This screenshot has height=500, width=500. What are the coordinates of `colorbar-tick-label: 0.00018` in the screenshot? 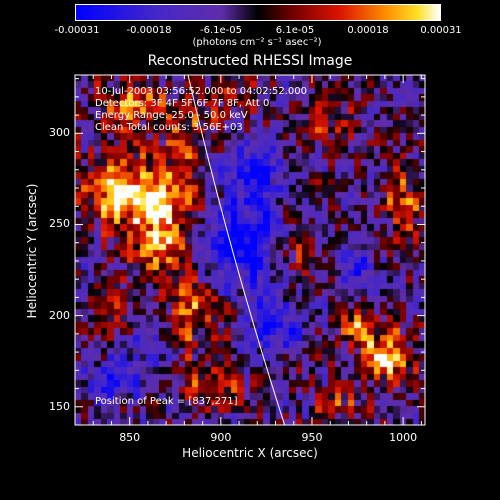 It's located at (368, 30).